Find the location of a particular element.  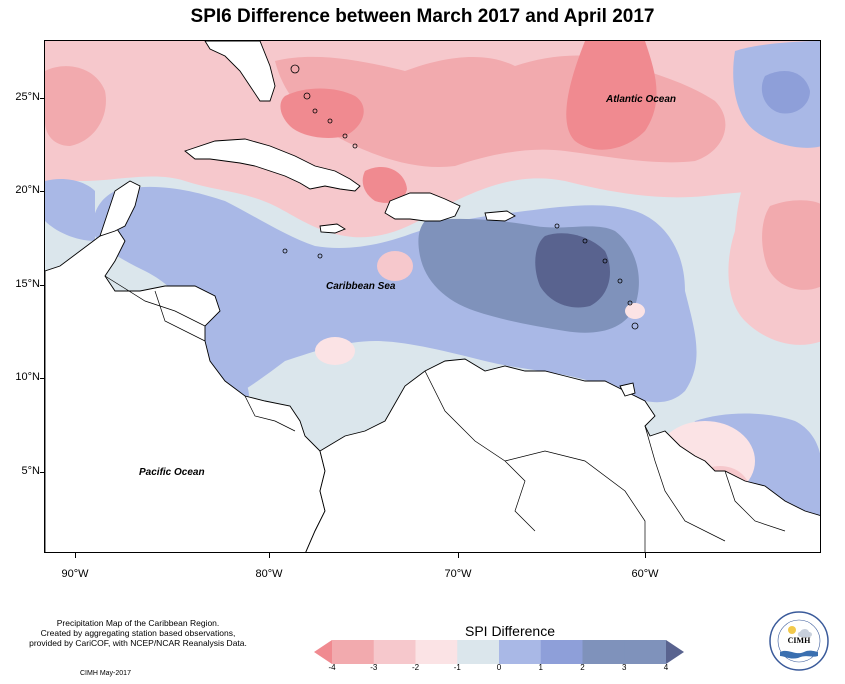

lat-label-25: 25°N is located at coordinates (27, 97).